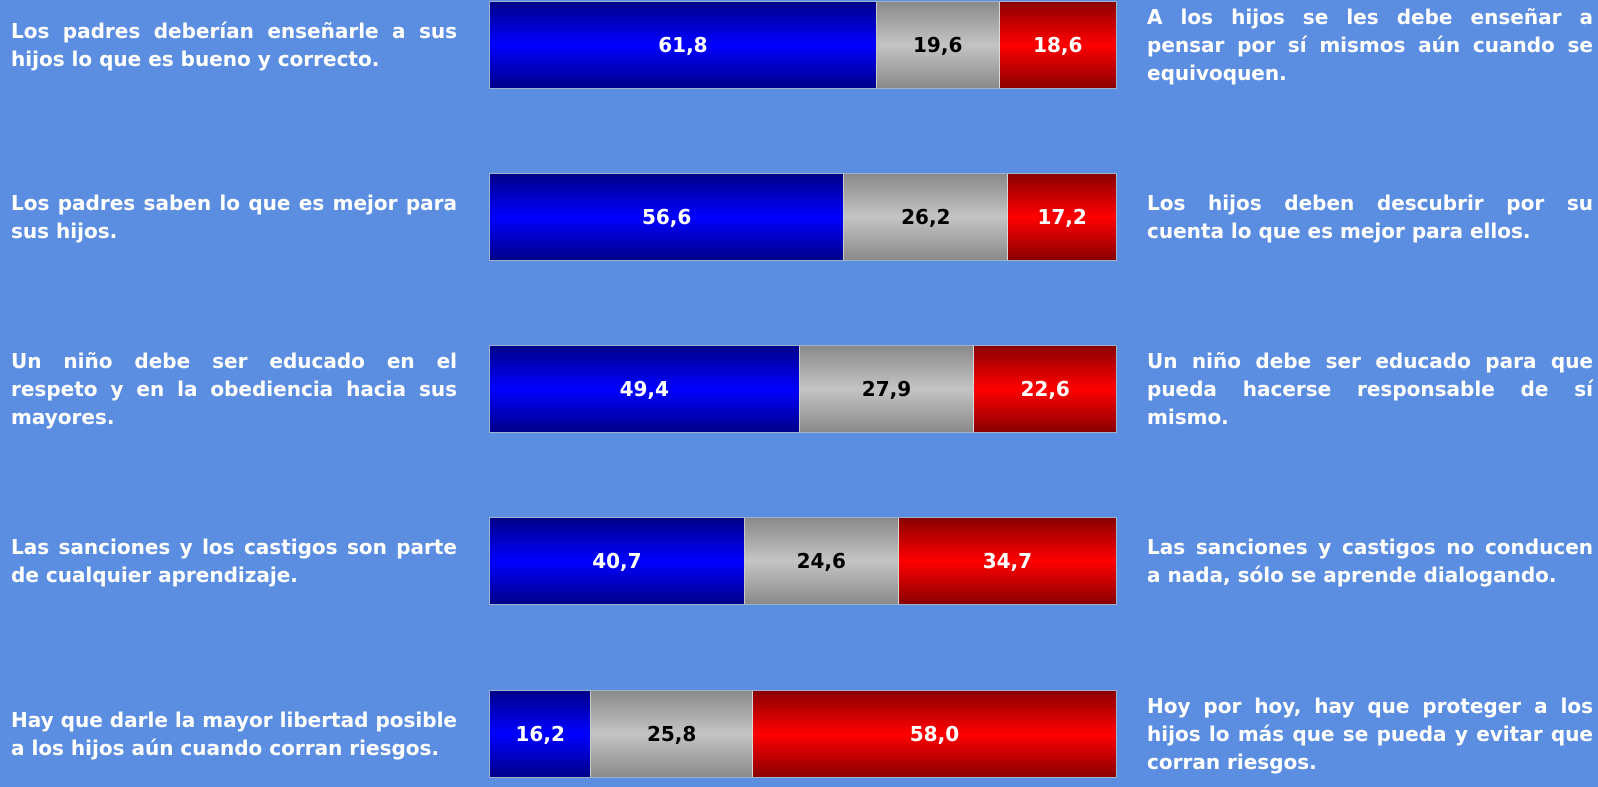 This screenshot has height=787, width=1598. I want to click on data-label: 25,8, so click(671, 734).